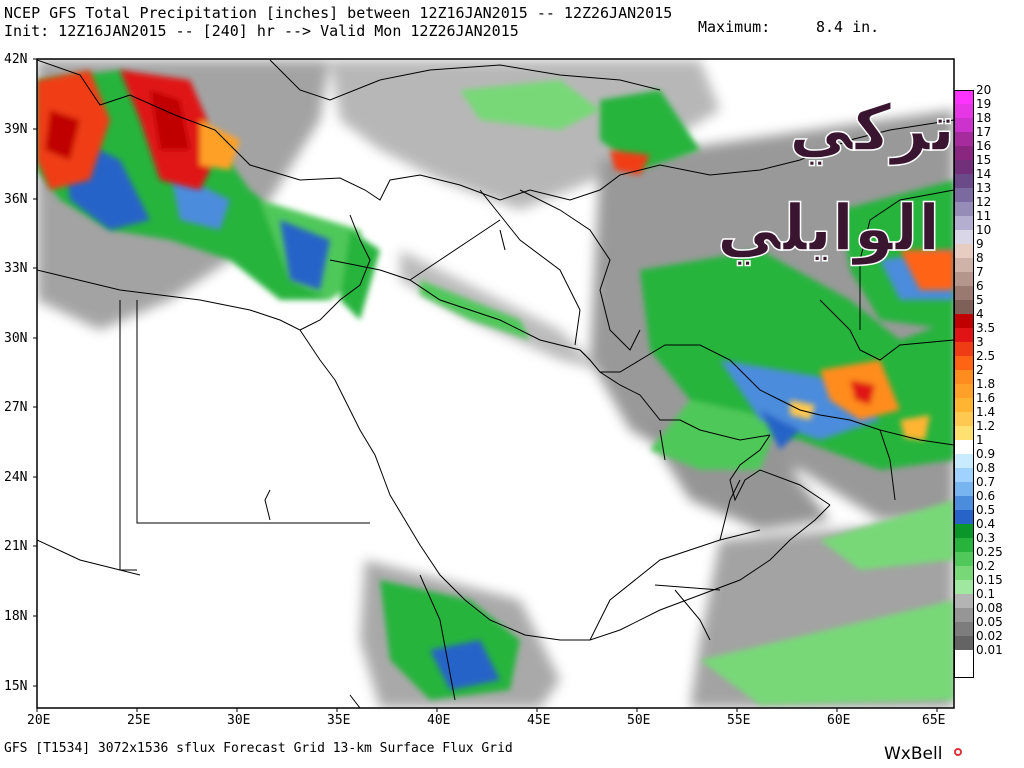  I want to click on legend-label: 15, so click(984, 160).